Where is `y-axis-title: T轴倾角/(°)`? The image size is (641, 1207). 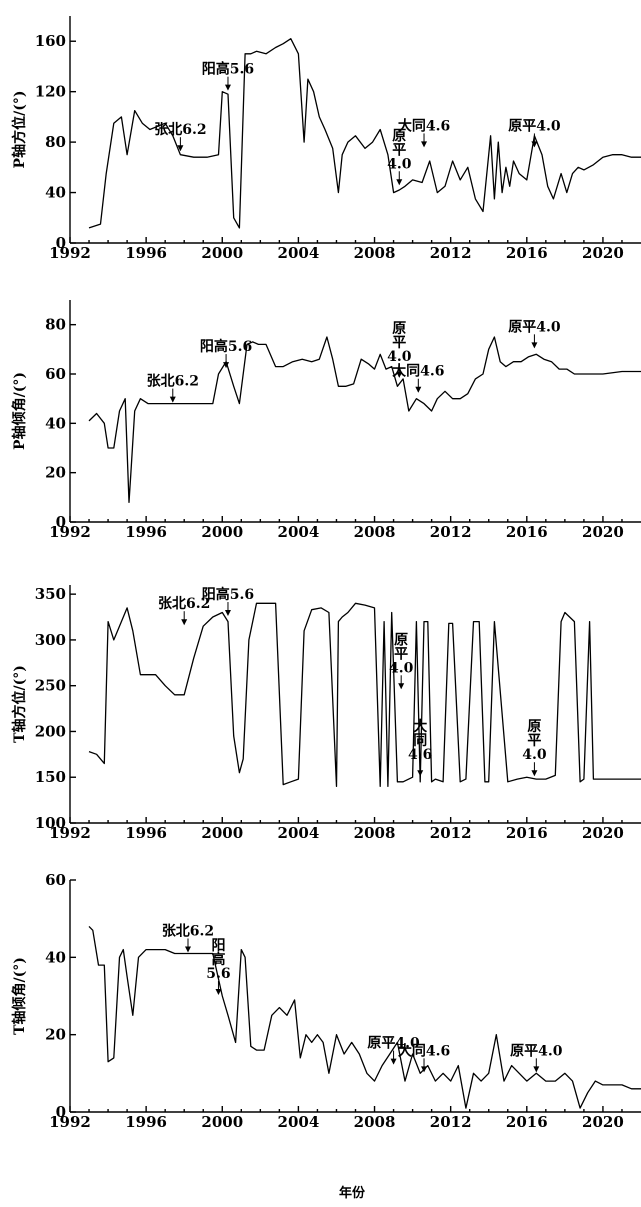
y-axis-title: T轴倾角/(°) is located at coordinates (19, 996).